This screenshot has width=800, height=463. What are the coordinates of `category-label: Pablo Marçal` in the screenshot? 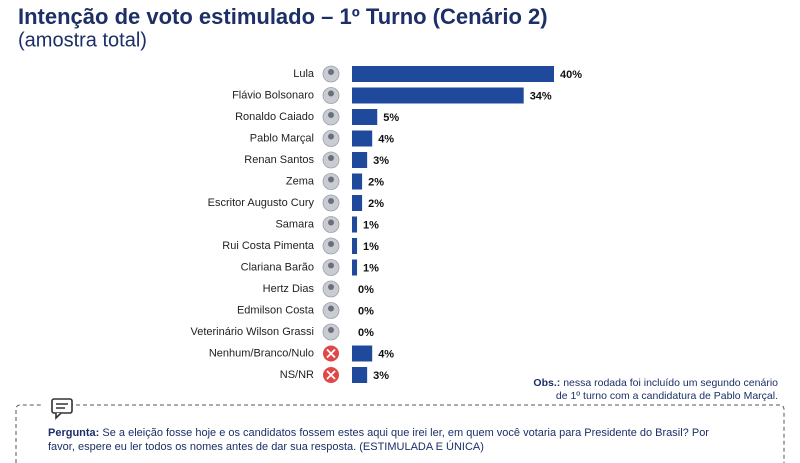 It's located at (282, 138).